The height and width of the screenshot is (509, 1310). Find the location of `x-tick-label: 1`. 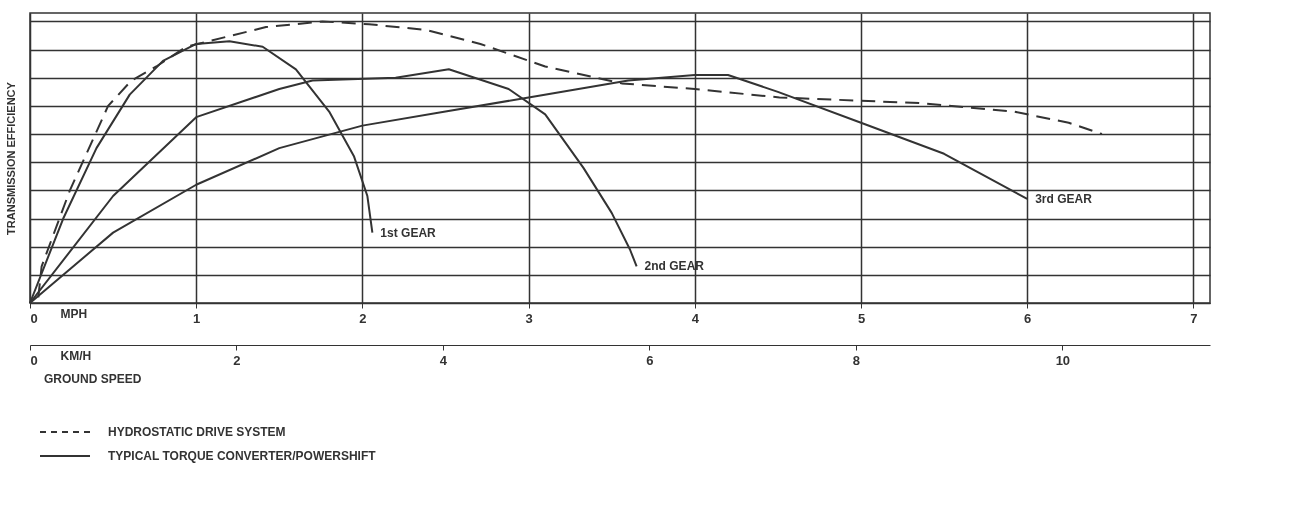

x-tick-label: 1 is located at coordinates (197, 318).